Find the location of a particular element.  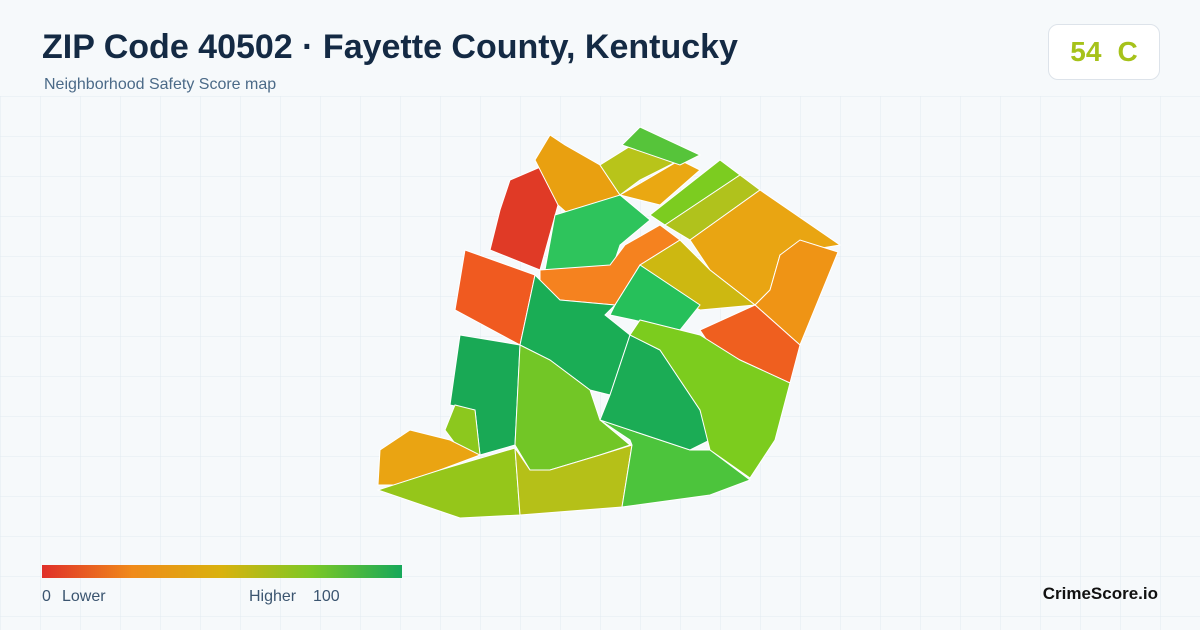

subtitle: Neighborhood Safety Score map is located at coordinates (160, 84).